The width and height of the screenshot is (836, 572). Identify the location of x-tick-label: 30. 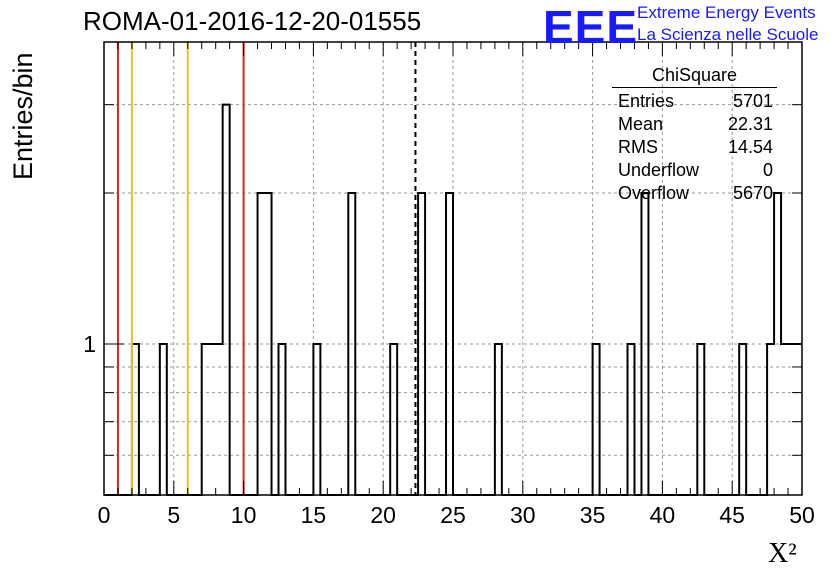
(523, 515).